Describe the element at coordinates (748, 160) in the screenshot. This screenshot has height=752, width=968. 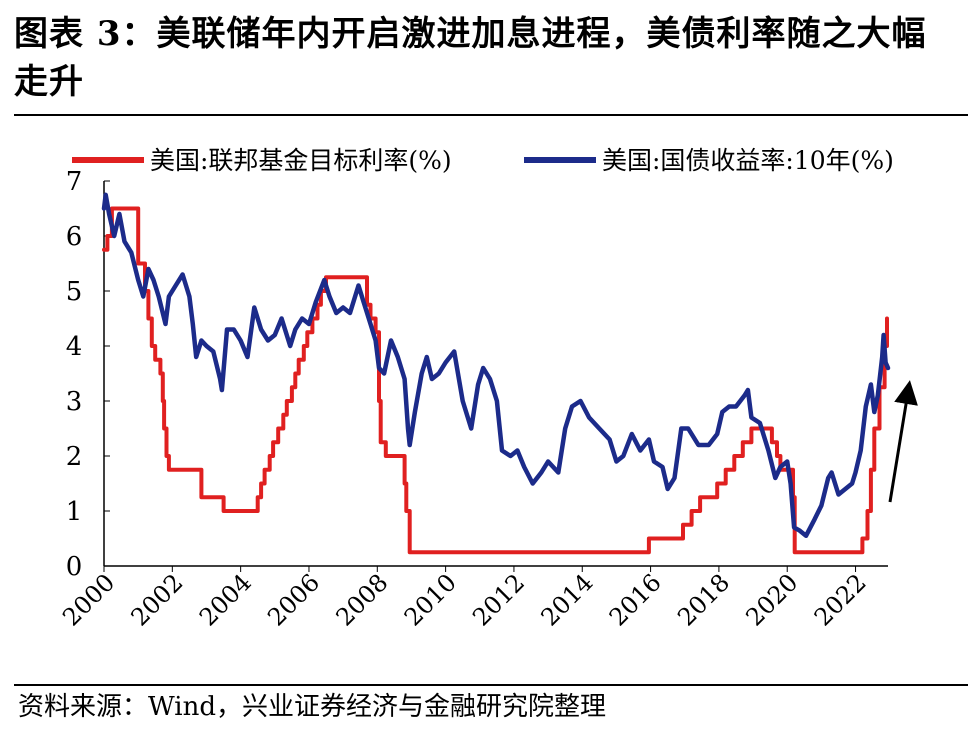
I see `legend-label-2: 美国:国债收益率:10年(%)` at that location.